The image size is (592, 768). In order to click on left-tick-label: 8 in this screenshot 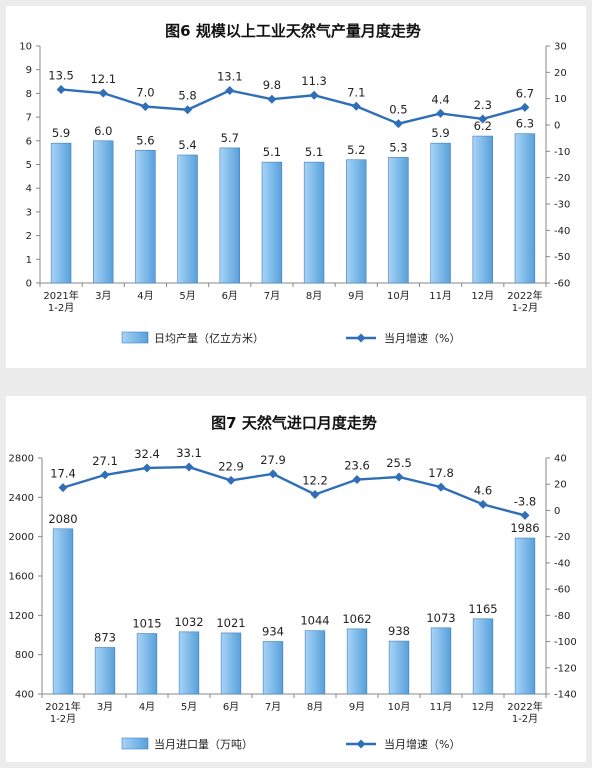, I will do `click(29, 94)`.